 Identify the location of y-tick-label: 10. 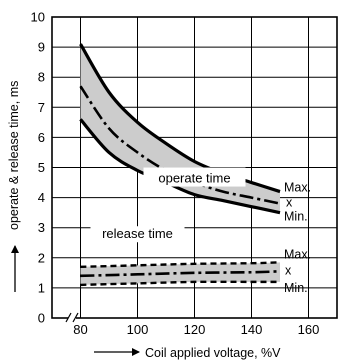
(38, 17).